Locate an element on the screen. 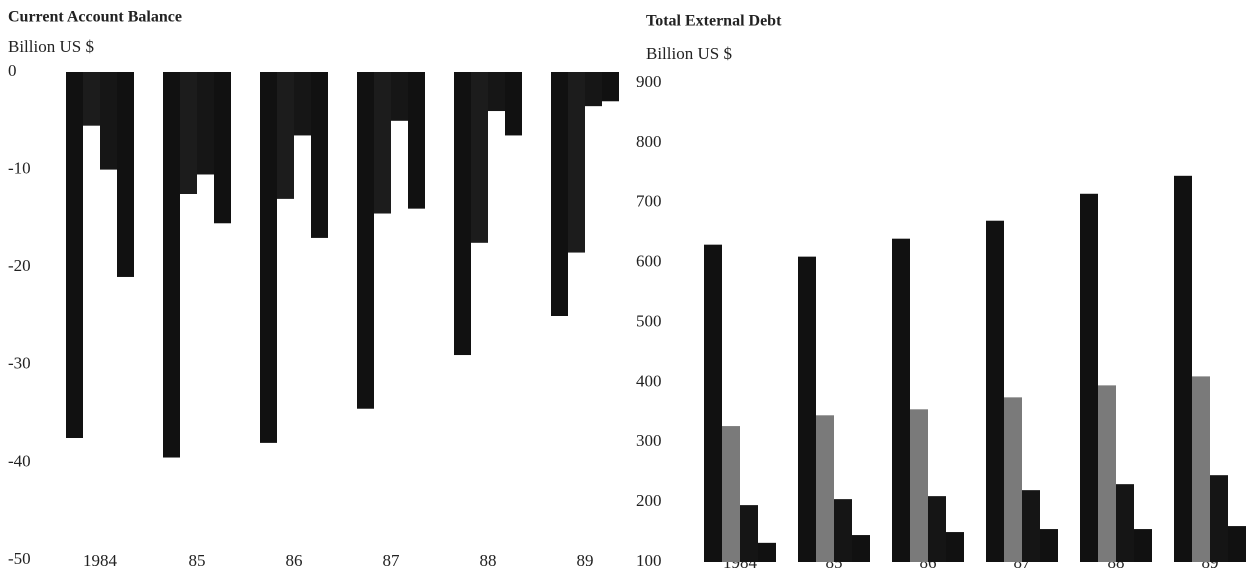 This screenshot has width=1252, height=577. y-tick-label: -20 is located at coordinates (19, 265).